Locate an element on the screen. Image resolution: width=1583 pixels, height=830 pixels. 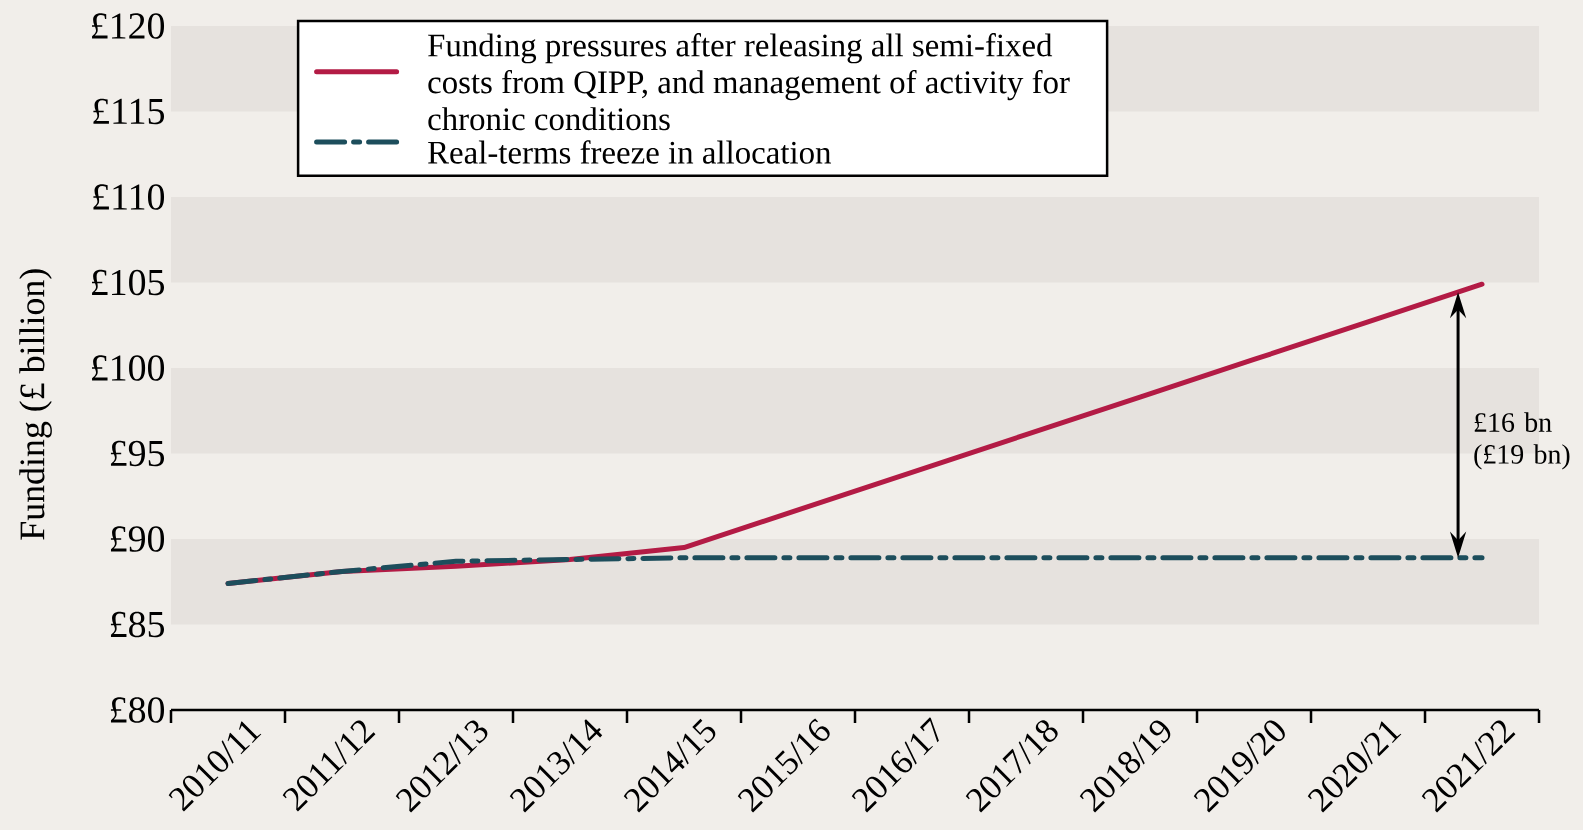
y-axis-title: Funding (£ billion) is located at coordinates (35, 404).